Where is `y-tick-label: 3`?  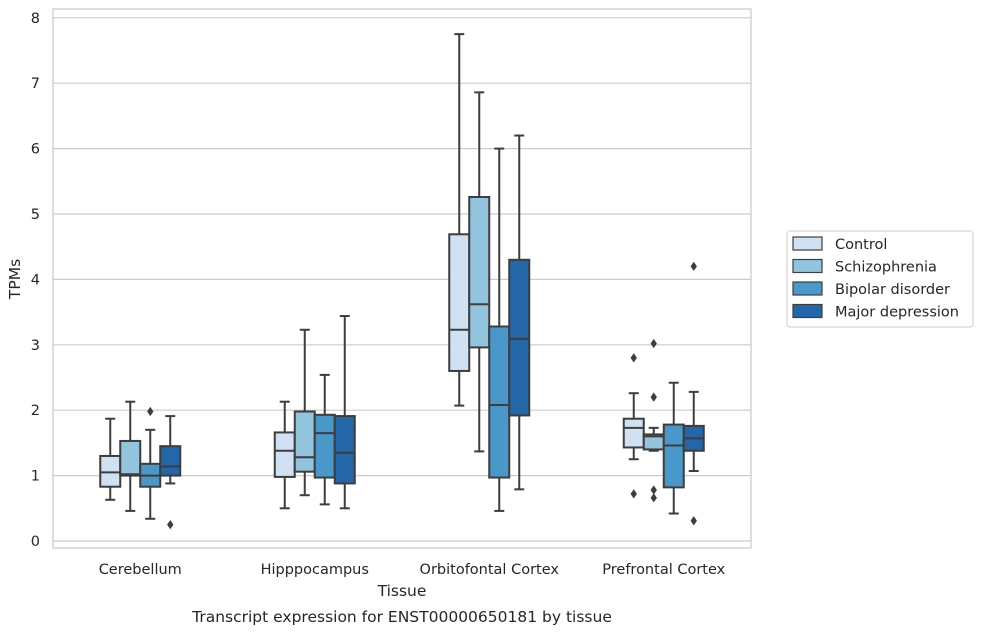
y-tick-label: 3 is located at coordinates (35, 346).